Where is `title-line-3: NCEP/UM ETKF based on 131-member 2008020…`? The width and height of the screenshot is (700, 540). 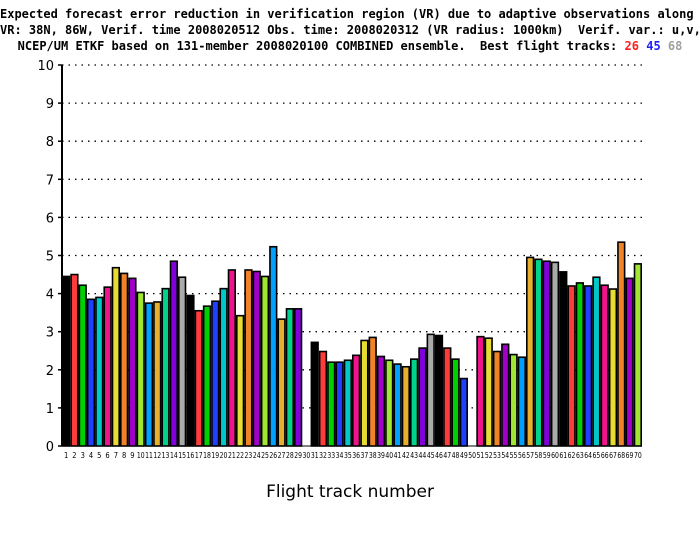
title-line-3: NCEP/UM ETKF based on 131-member 2008020… is located at coordinates (350, 46).